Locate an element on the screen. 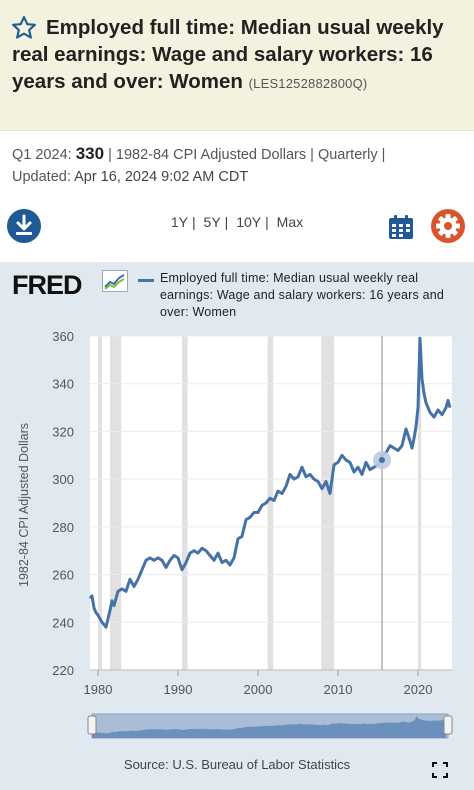 This screenshot has width=474, height=790. series-id: (LES1252882800Q) is located at coordinates (308, 83).